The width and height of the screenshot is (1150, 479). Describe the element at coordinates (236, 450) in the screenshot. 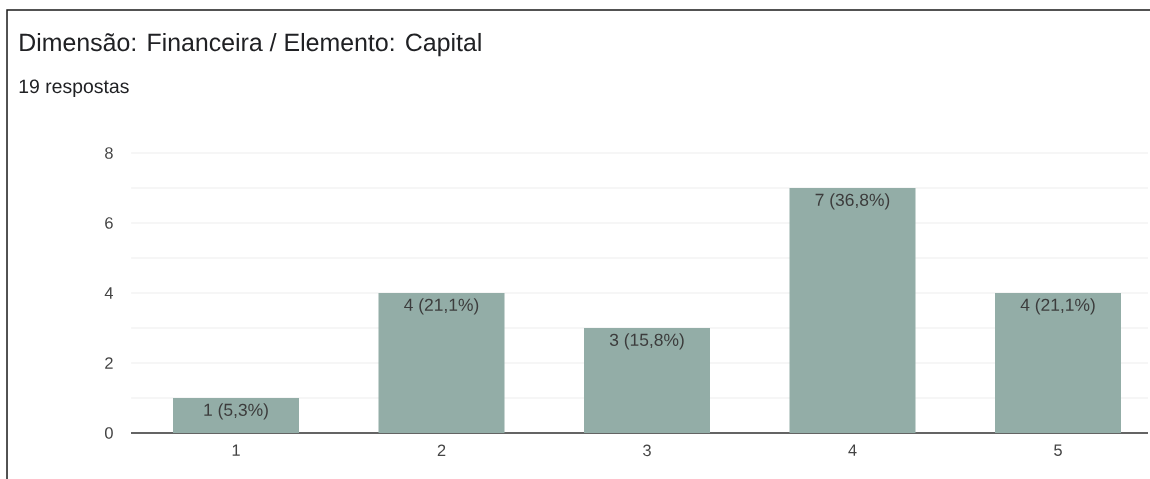

I see `x-tick-label: 1` at that location.